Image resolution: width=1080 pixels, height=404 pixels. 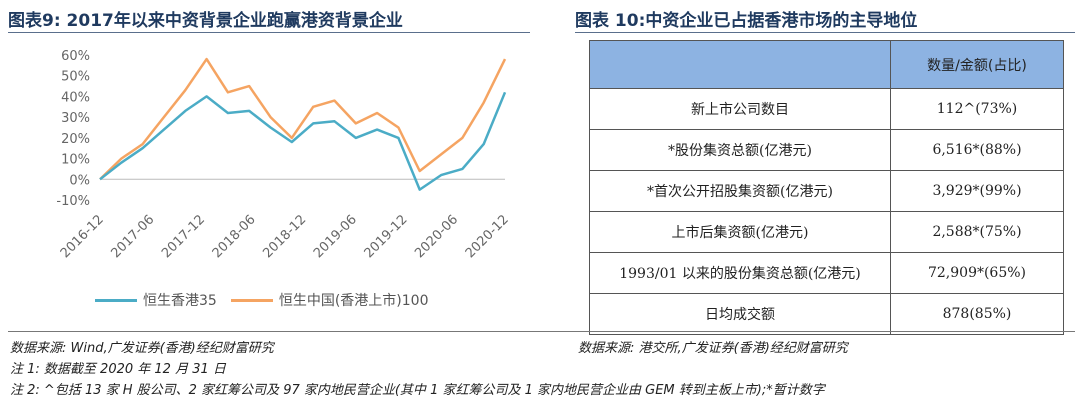 I want to click on table-cell-label: 1993/01 以来的股份集资总额(亿港元), so click(x=740, y=273).